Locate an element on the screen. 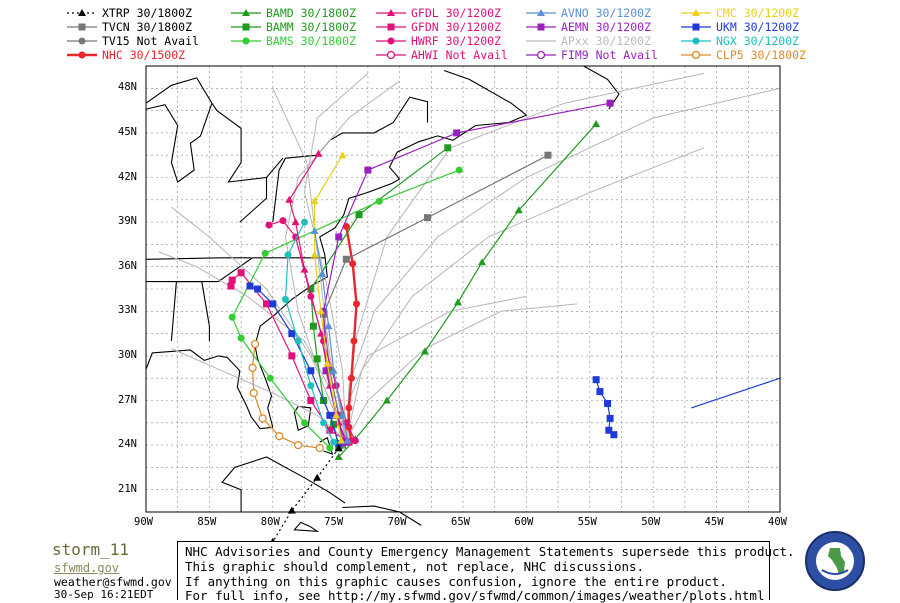 Image resolution: width=900 pixels, height=603 pixels. legend-label: AHWI Not Avail is located at coordinates (459, 55).